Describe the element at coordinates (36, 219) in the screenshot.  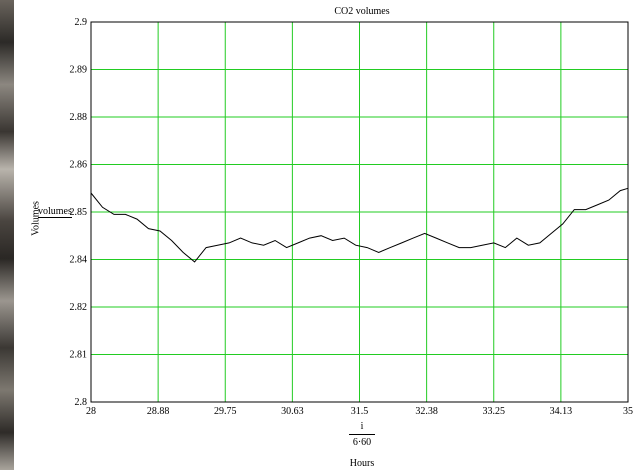
I see `y-axis-label: Volumes` at that location.